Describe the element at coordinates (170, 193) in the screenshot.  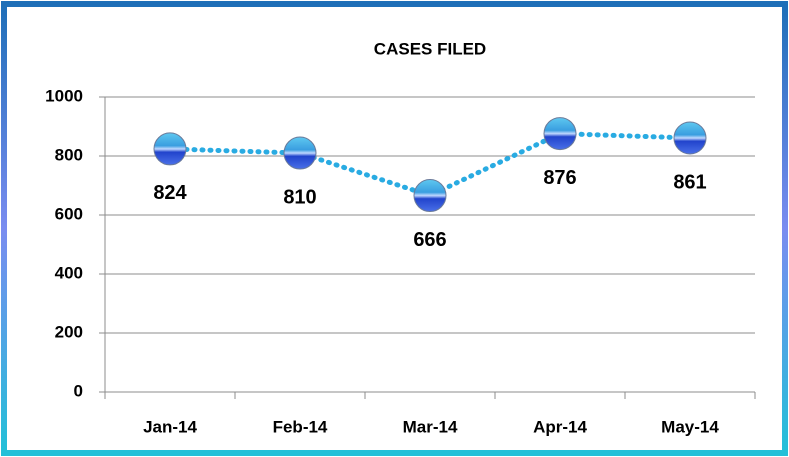
I see `data-label: 824` at that location.